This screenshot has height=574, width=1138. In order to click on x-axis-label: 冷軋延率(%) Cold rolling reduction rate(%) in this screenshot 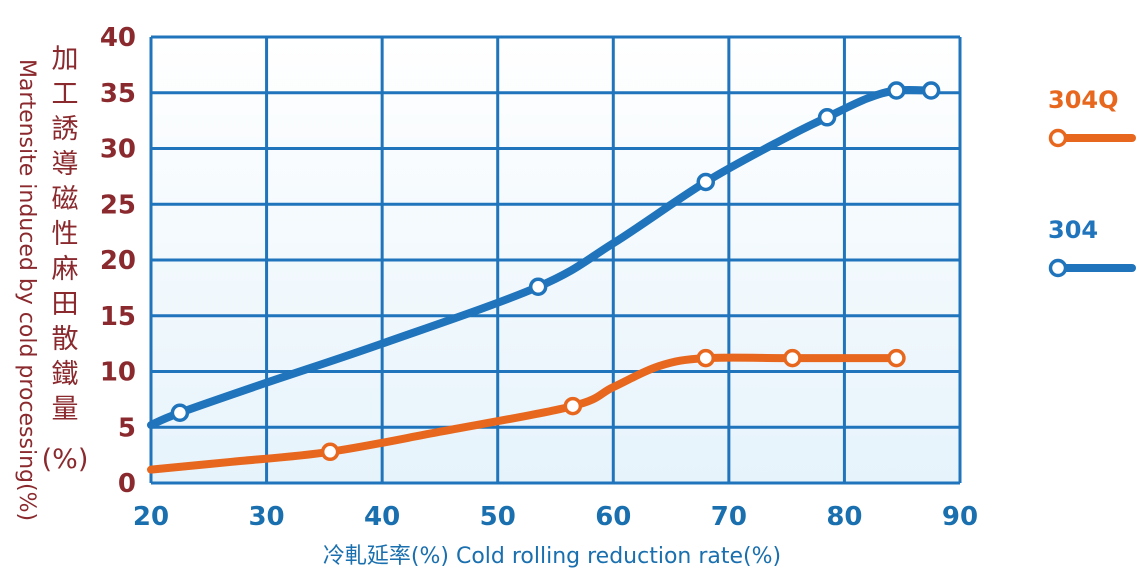, I will do `click(552, 556)`.